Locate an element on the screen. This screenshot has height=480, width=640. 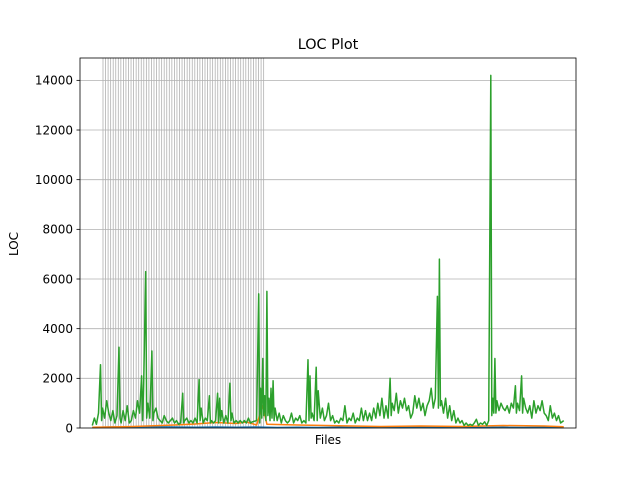
y-tick-label: 4000 is located at coordinates (57, 329).